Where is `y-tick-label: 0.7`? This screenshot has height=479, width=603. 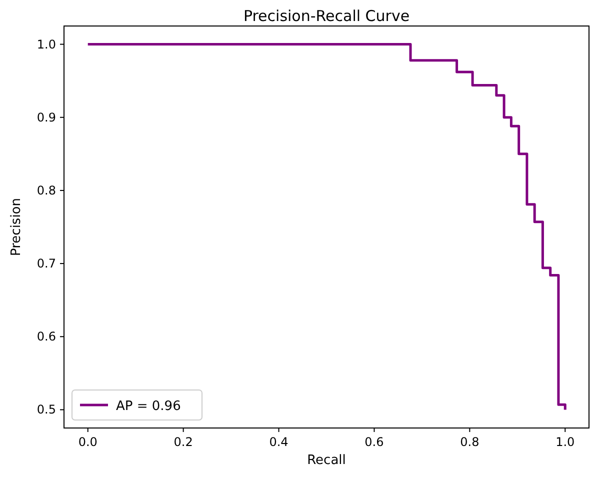
y-tick-label: 0.7 is located at coordinates (46, 263).